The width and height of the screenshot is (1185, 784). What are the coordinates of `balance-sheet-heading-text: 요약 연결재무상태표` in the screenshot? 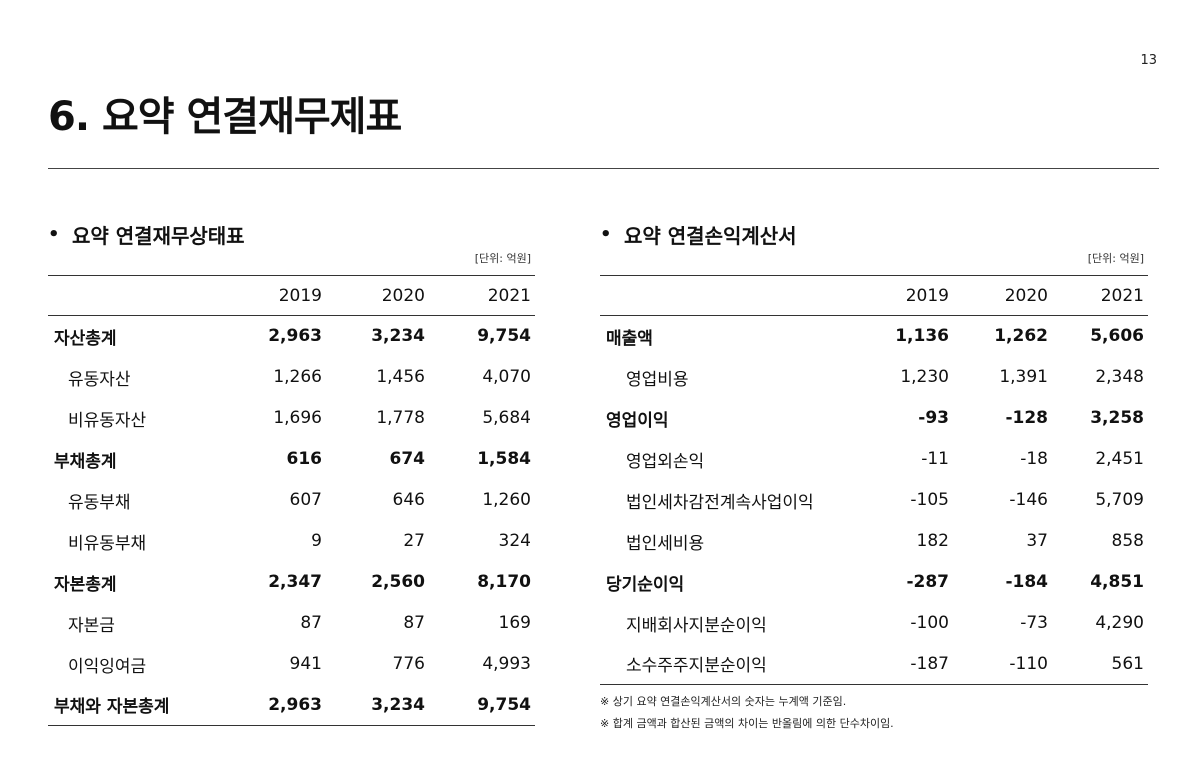 It's located at (158, 235).